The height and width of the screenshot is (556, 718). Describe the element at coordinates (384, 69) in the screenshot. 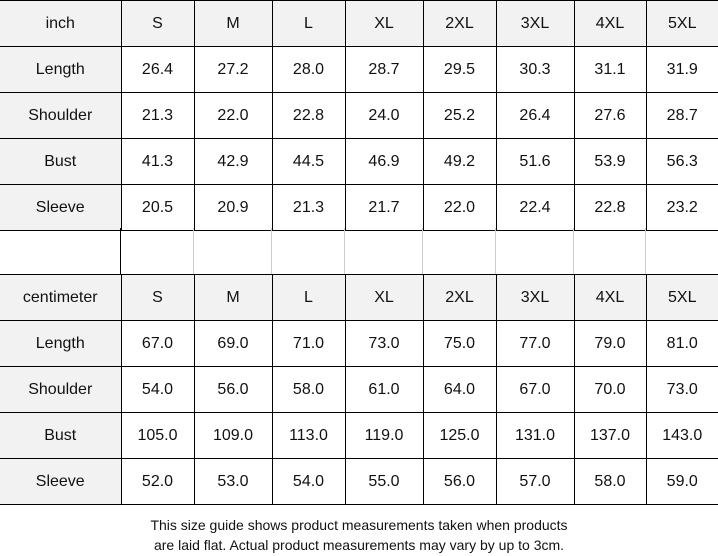

I see `measurement-value: 28.7` at that location.